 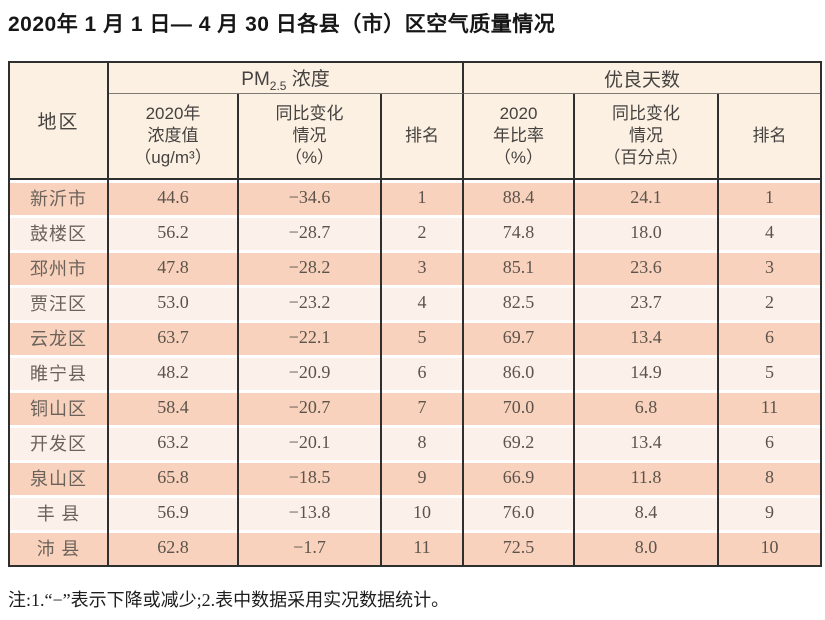 What do you see at coordinates (770, 512) in the screenshot?
I see `good-days-rank-cell: 9` at bounding box center [770, 512].